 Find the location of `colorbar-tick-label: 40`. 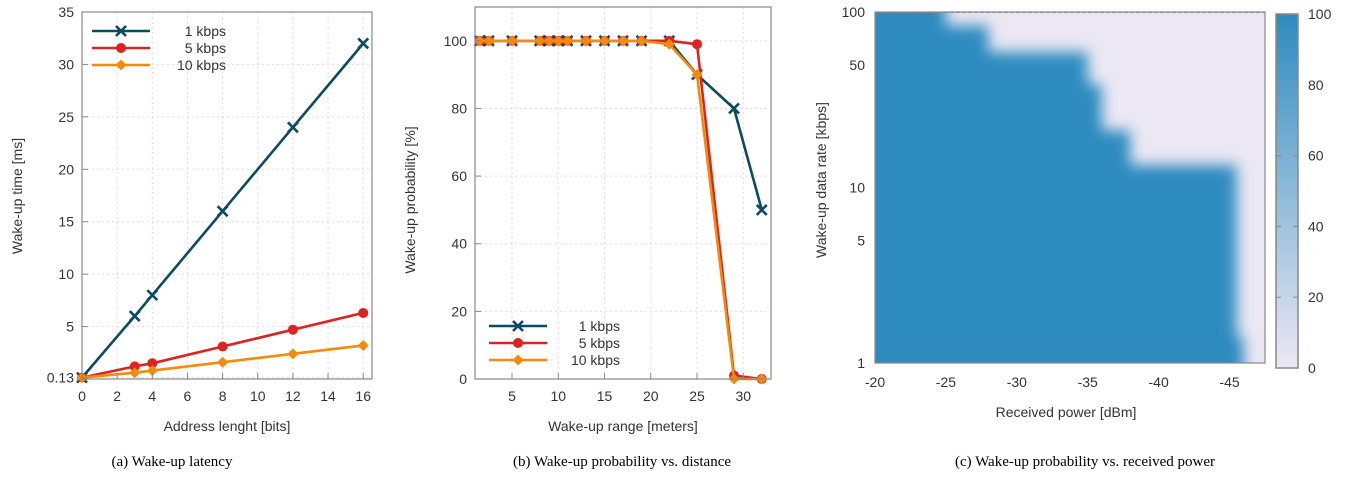

colorbar-tick-label: 40 is located at coordinates (1316, 226).